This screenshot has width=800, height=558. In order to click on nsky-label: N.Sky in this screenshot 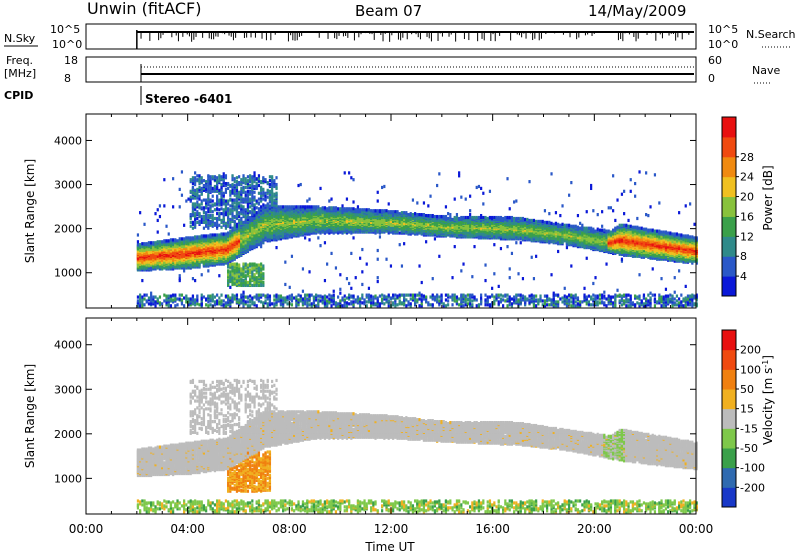, I will do `click(20, 38)`.